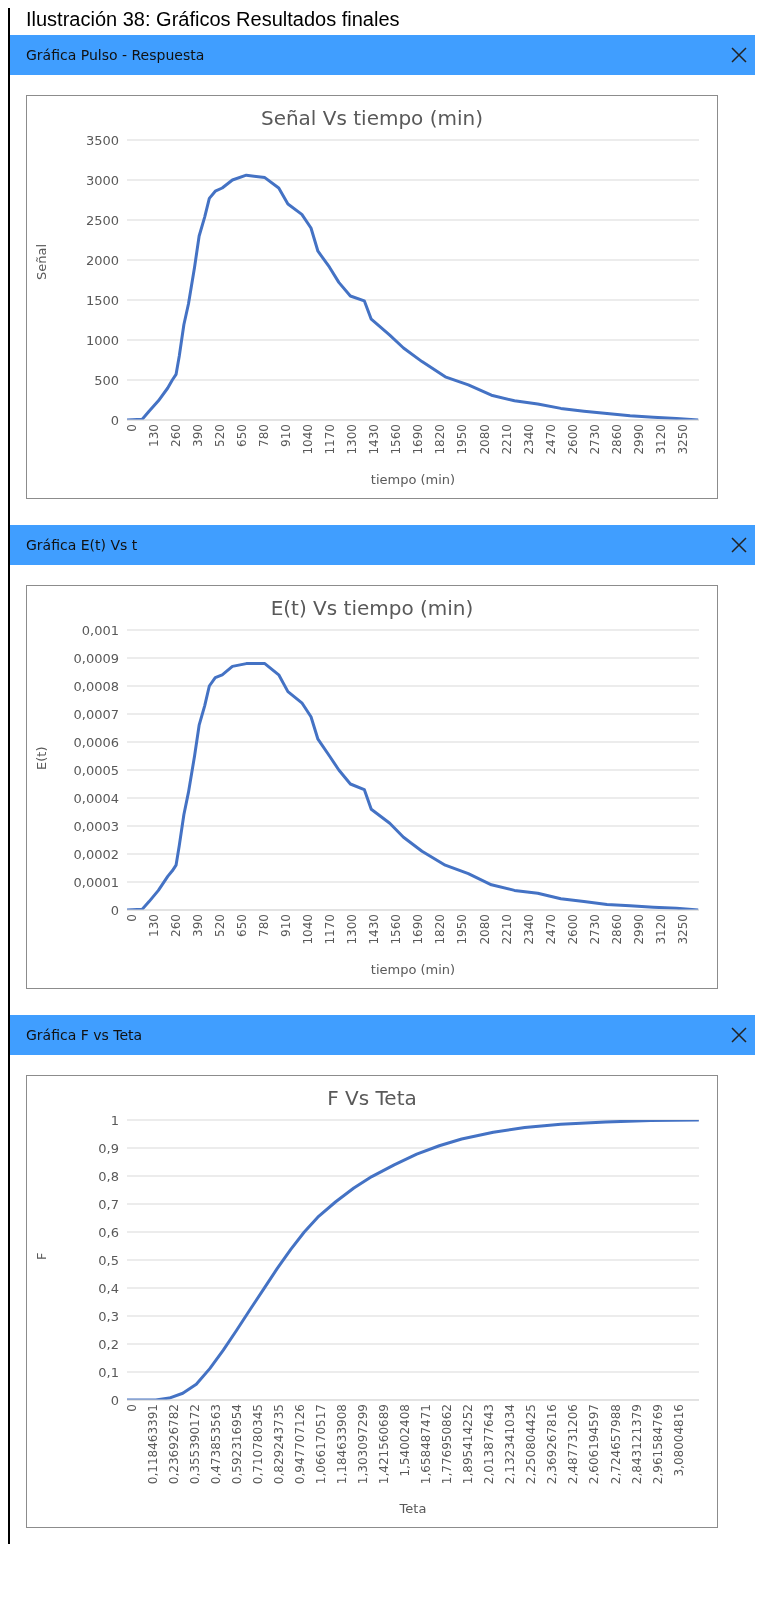  Describe the element at coordinates (152, 1444) in the screenshot. I see `x-tick-label: 0,118463391` at that location.